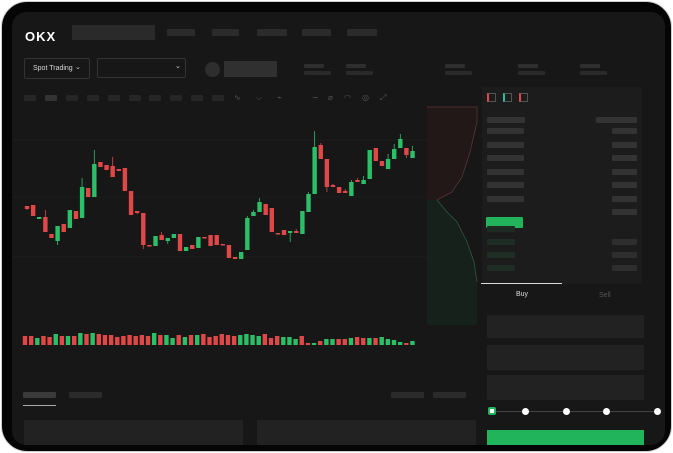 The height and width of the screenshot is (453, 673). What do you see at coordinates (491, 97) in the screenshot?
I see `book-both-icon` at bounding box center [491, 97].